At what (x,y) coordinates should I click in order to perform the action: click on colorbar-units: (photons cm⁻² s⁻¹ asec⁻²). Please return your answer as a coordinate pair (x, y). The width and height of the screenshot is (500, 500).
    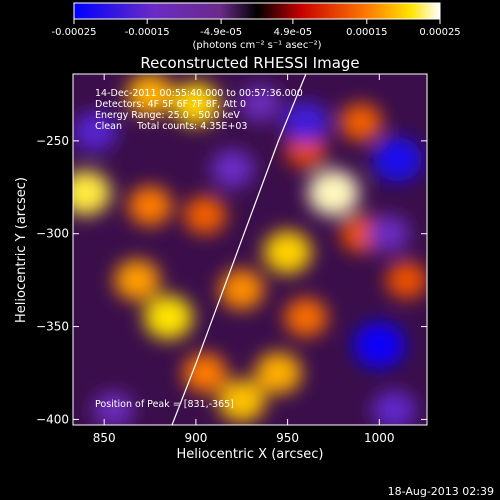
    Looking at the image, I should click on (256, 45).